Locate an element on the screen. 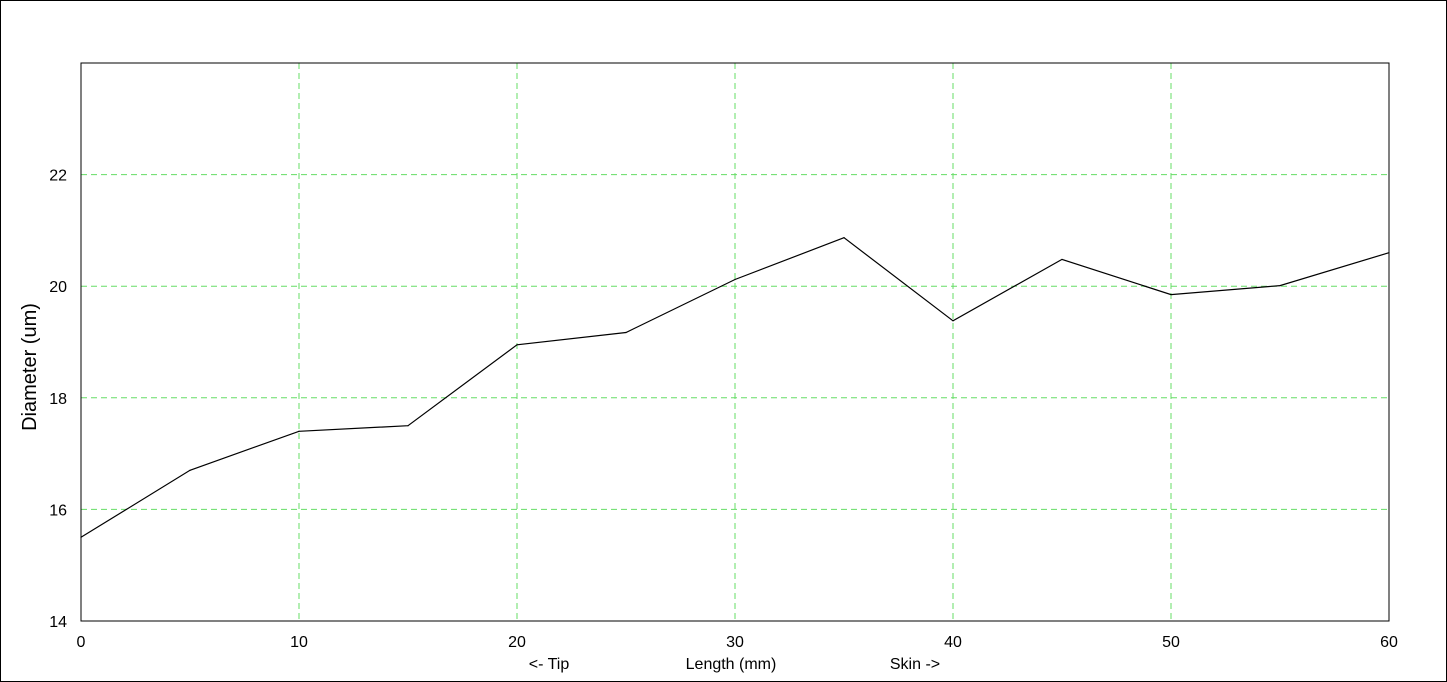 The width and height of the screenshot is (1447, 682). y-tick-label: 18 is located at coordinates (58, 399).